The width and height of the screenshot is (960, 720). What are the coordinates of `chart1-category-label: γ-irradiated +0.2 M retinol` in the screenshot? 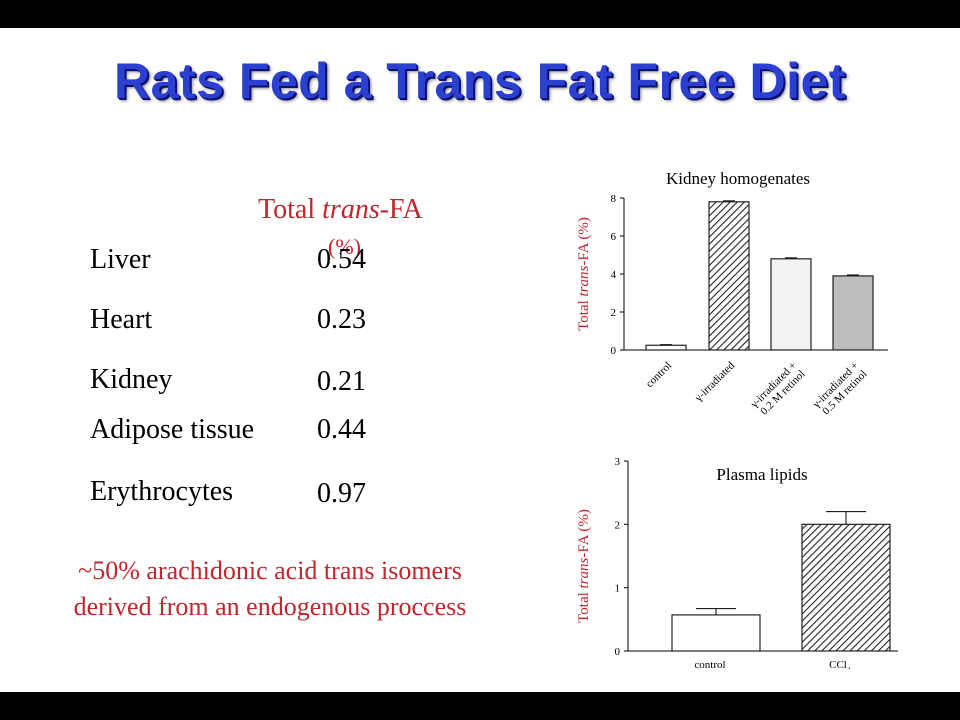 It's located at (778, 390).